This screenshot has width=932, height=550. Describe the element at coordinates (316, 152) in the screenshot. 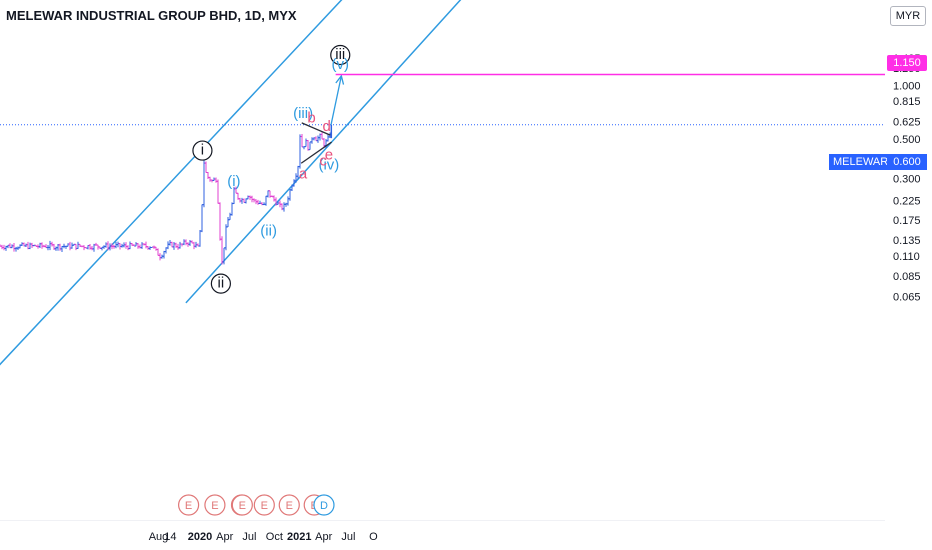

I see `triangle-lower-line` at that location.